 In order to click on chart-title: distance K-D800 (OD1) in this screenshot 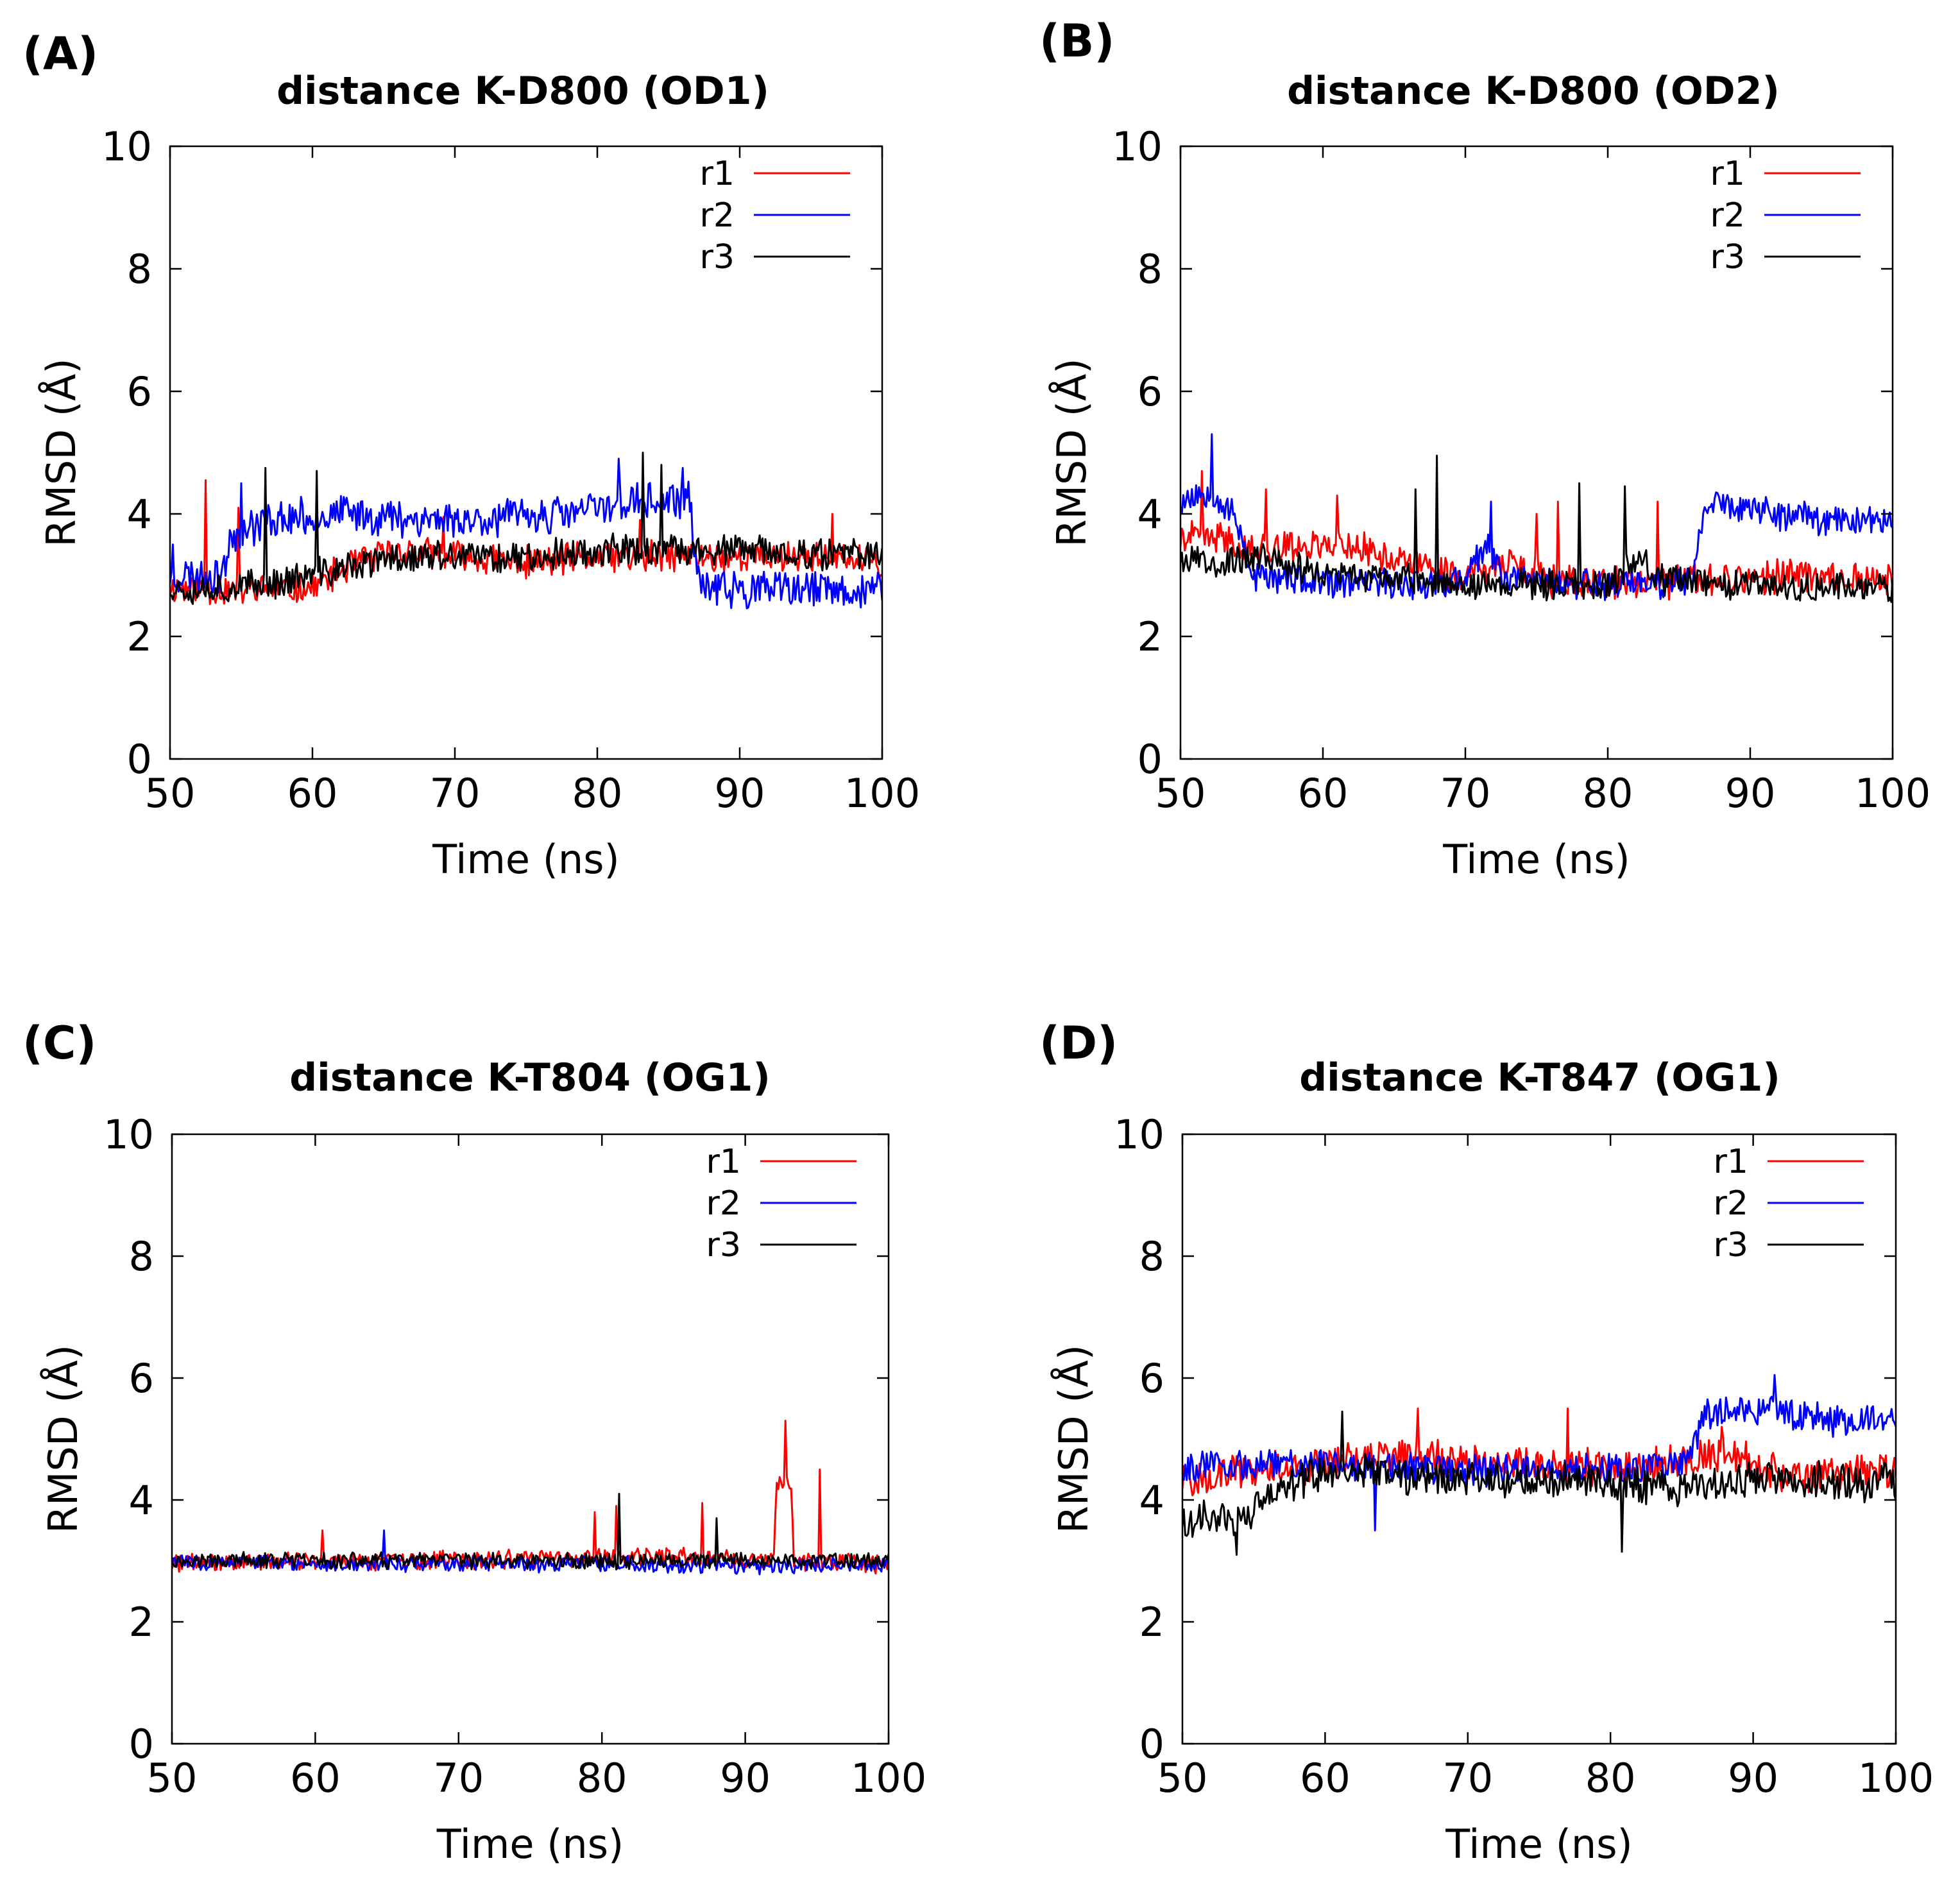, I will do `click(523, 91)`.